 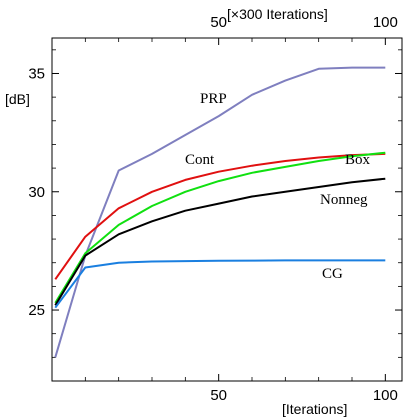 I want to click on y-tick-label: 35, so click(x=36, y=73).